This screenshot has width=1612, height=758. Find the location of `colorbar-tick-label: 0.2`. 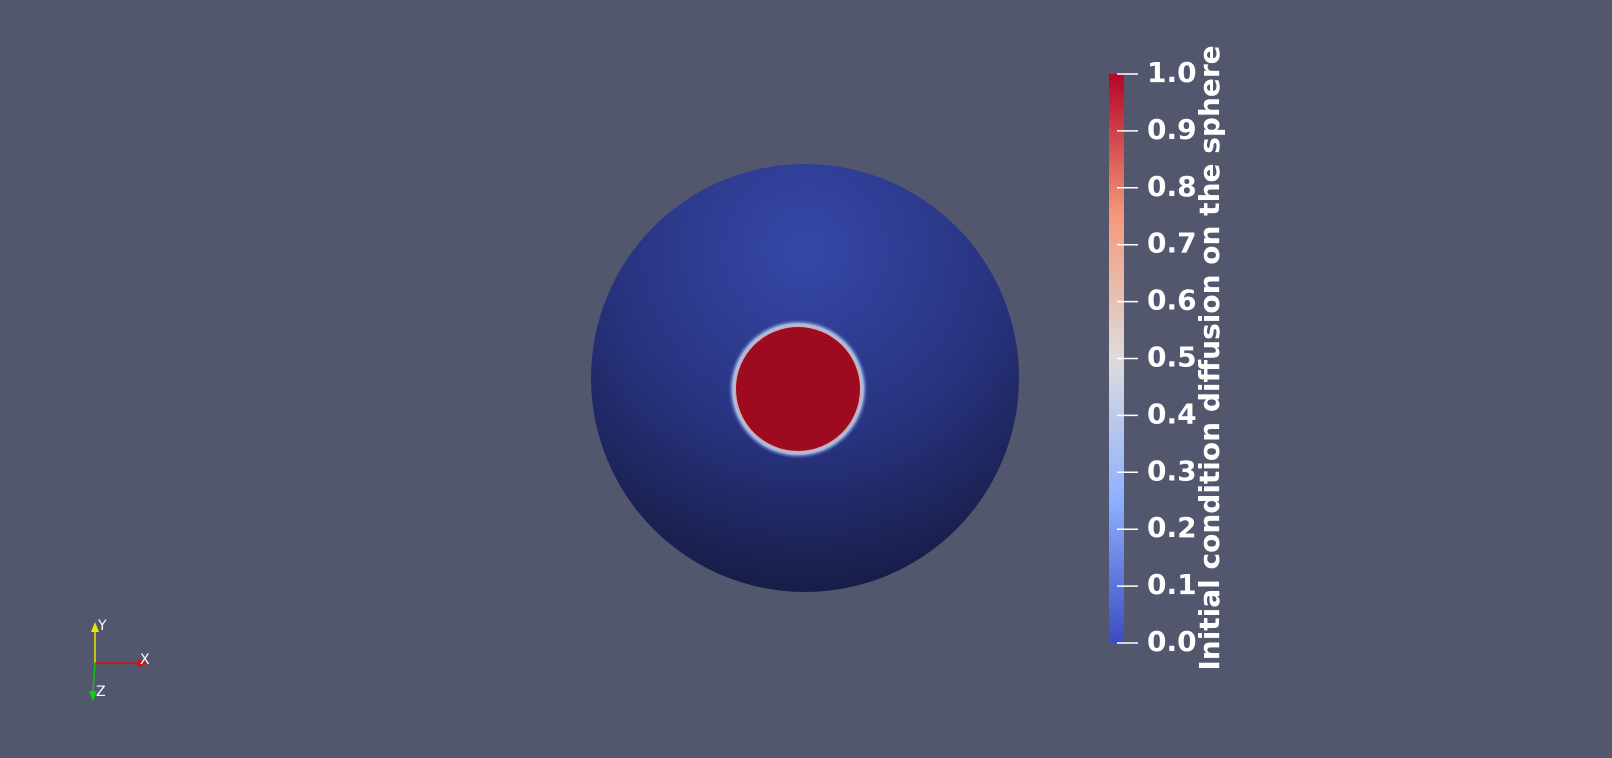

colorbar-tick-label: 0.2 is located at coordinates (1172, 527).